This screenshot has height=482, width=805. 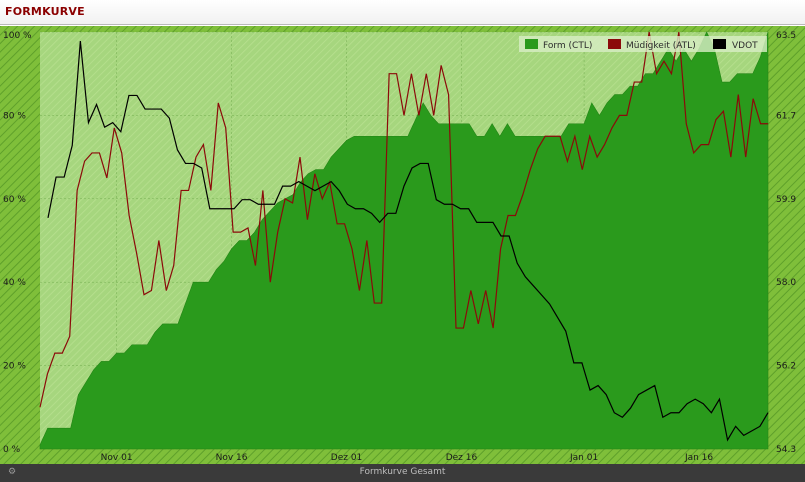 What do you see at coordinates (347, 458) in the screenshot?
I see `x-tick-label: Dez 01` at bounding box center [347, 458].